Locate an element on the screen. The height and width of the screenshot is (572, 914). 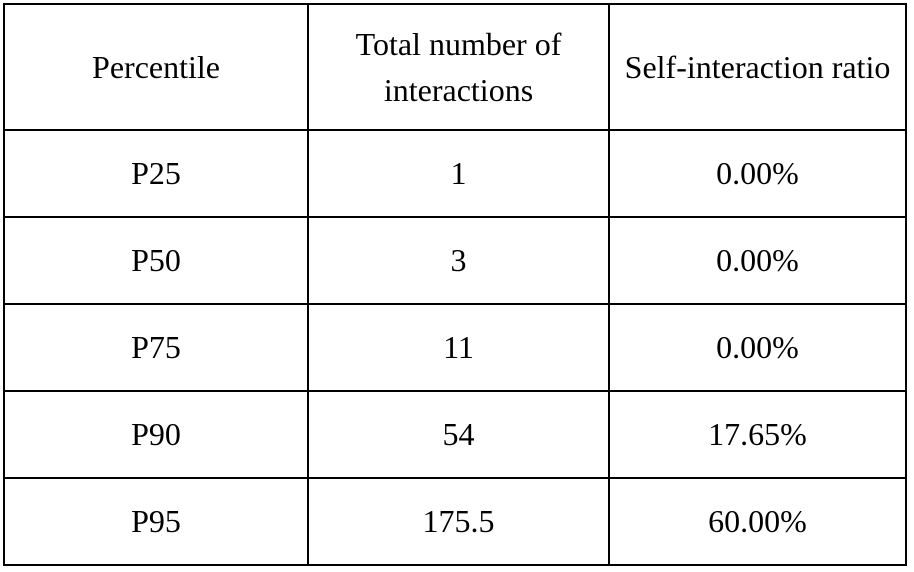
cell-self-interaction-ratio: 60.00% is located at coordinates (757, 521).